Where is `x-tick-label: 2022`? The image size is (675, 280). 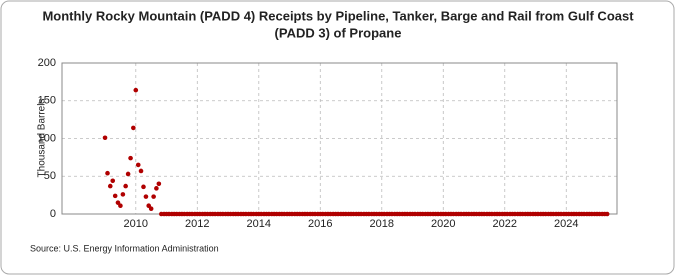
x-tick-label: 2022 is located at coordinates (505, 224).